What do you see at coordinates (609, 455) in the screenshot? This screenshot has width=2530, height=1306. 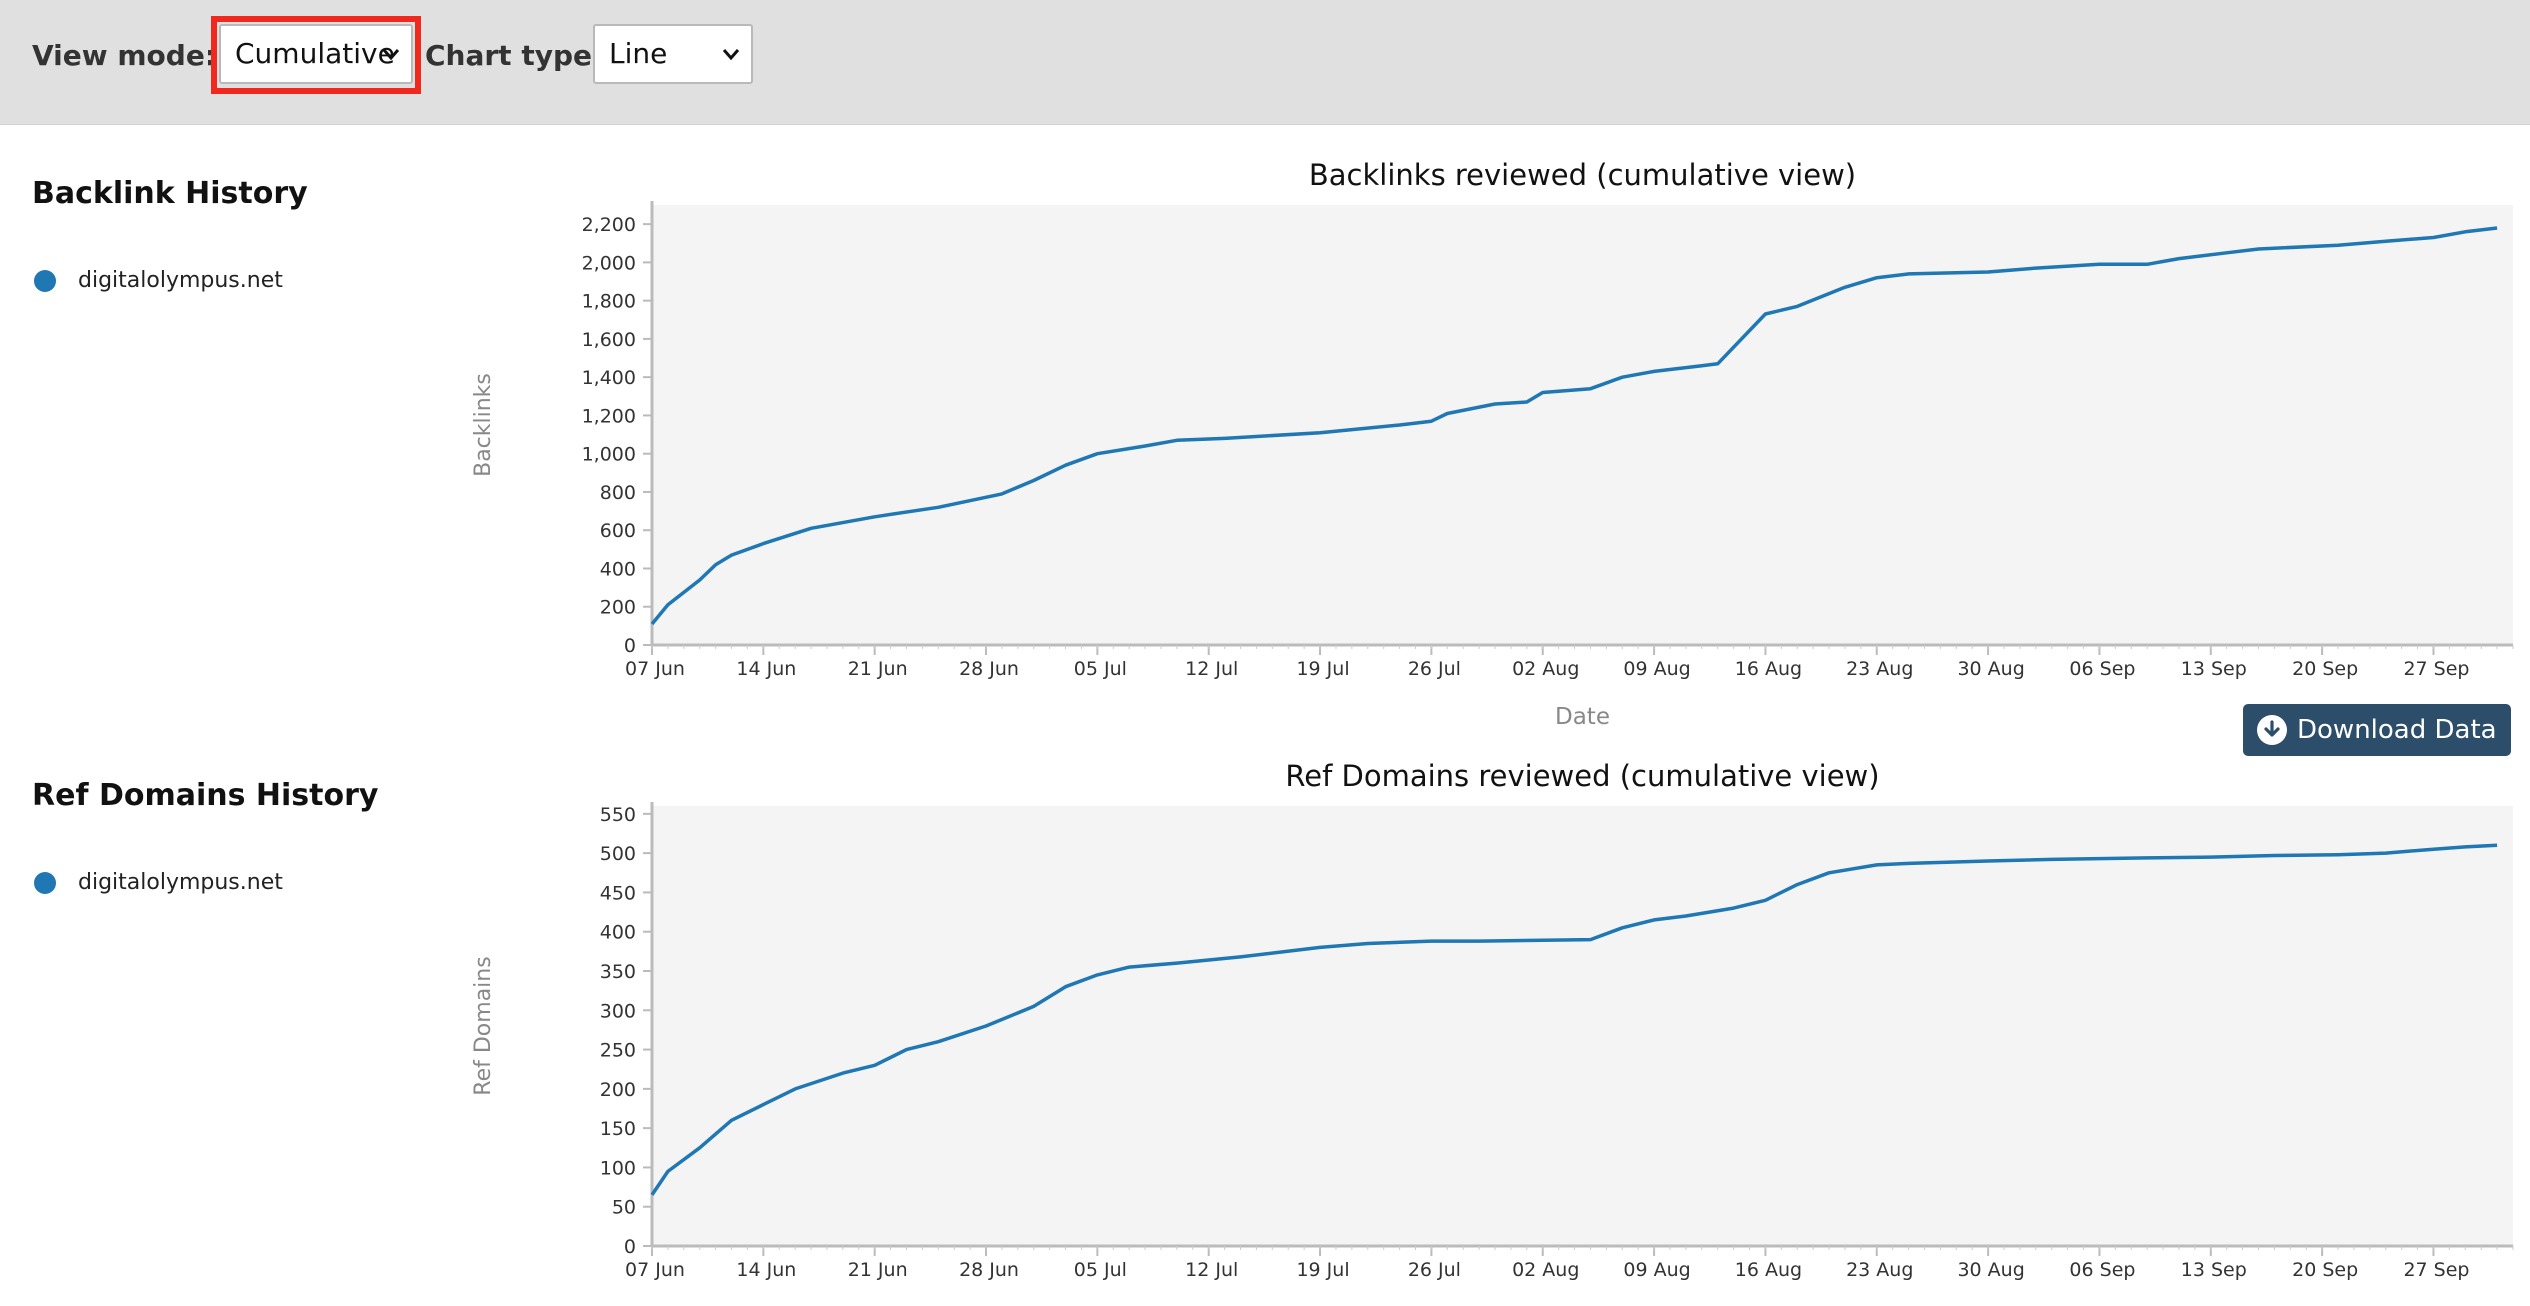 I see `y-tick-label: 1,000` at bounding box center [609, 455].